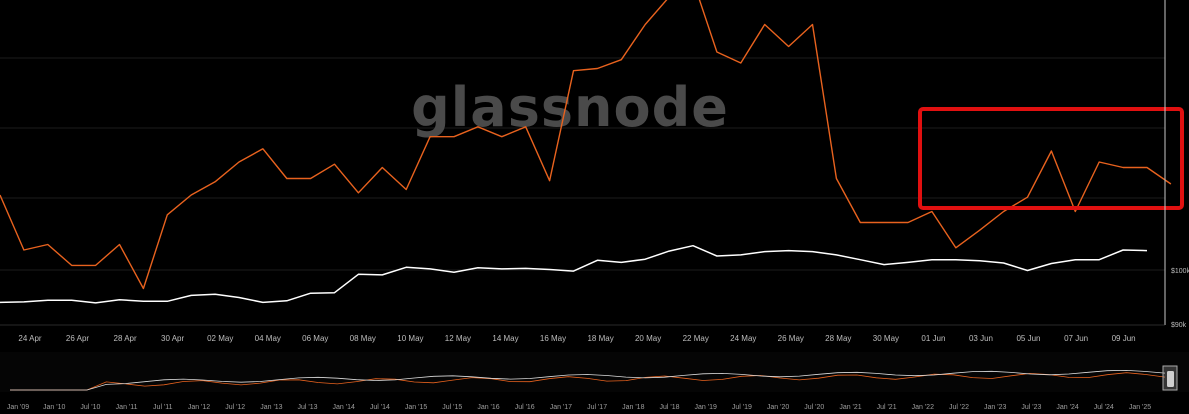  What do you see at coordinates (268, 338) in the screenshot?
I see `x-tick-label: 04 May` at bounding box center [268, 338].